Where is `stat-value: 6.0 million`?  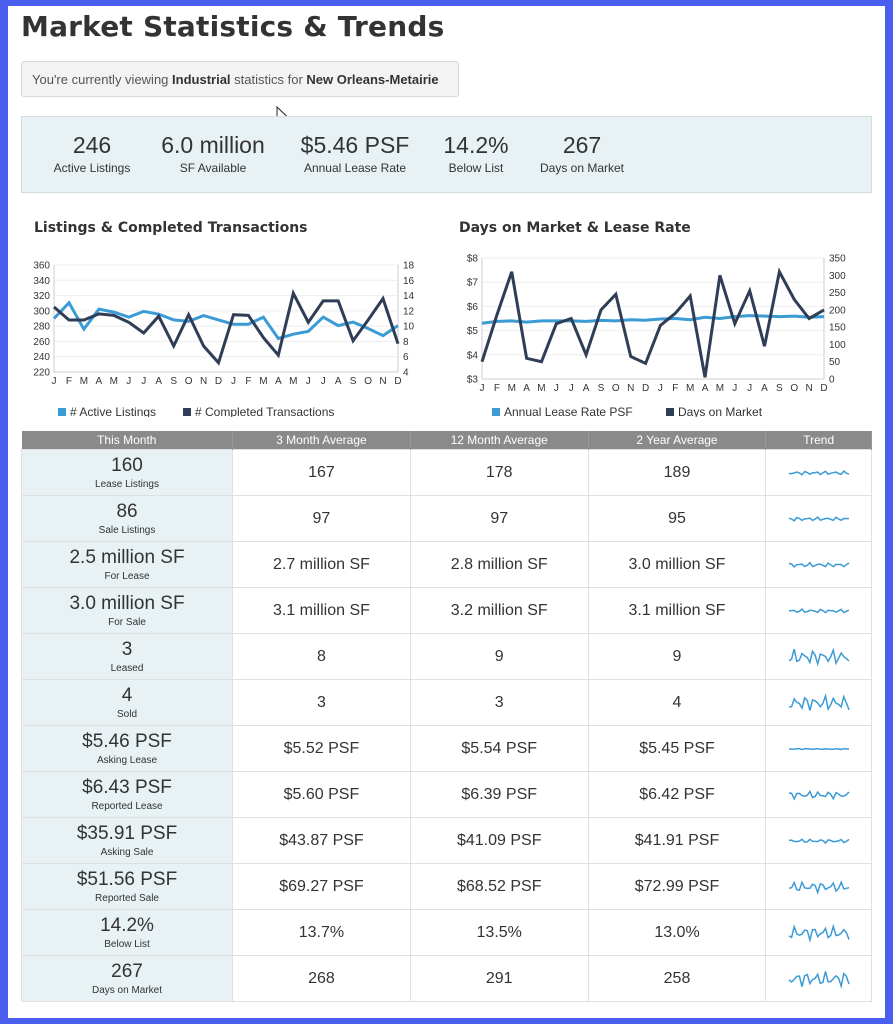 stat-value: 6.0 million is located at coordinates (213, 145).